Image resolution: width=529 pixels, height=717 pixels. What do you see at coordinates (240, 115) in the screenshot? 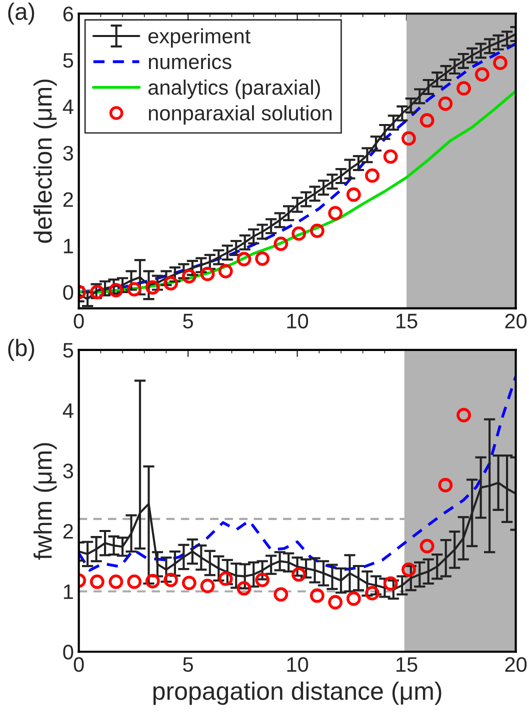
I see `legend-label: nonparaxial solution` at bounding box center [240, 115].